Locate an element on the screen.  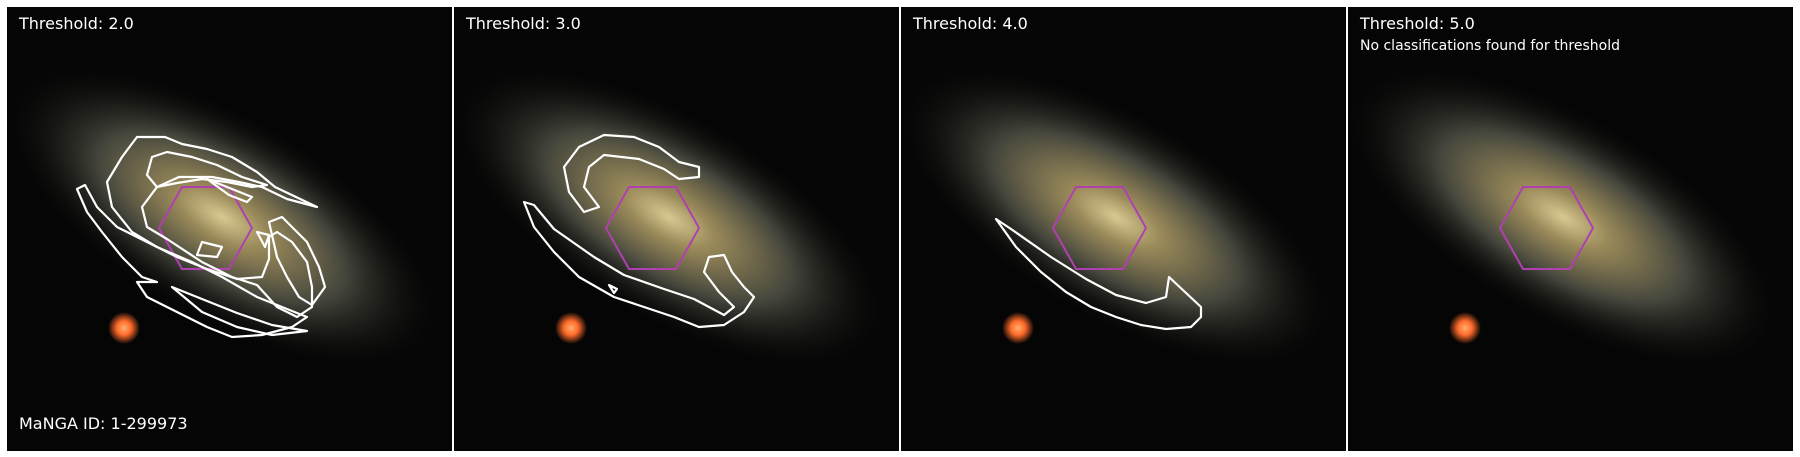
threshold-label: Threshold: 4.0 is located at coordinates (970, 23).